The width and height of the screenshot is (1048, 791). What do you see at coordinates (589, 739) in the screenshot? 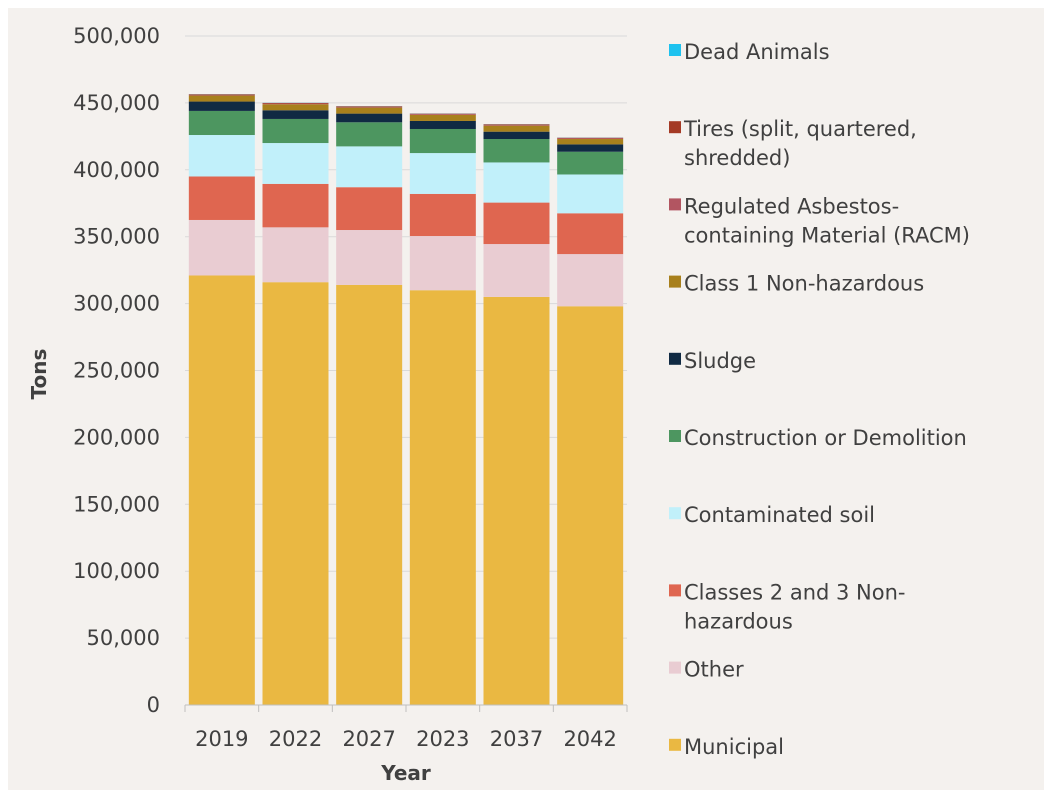
I see `x-tick-label: 2042` at bounding box center [589, 739].